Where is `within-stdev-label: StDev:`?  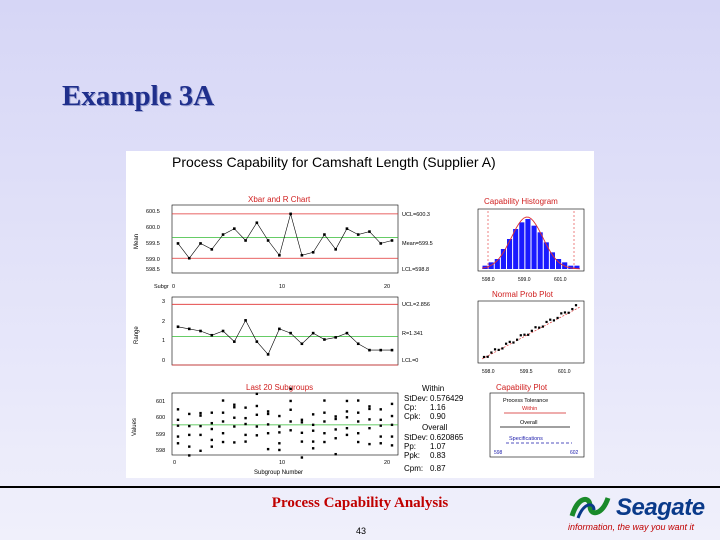
within-stdev-label: StDev: is located at coordinates (416, 398).